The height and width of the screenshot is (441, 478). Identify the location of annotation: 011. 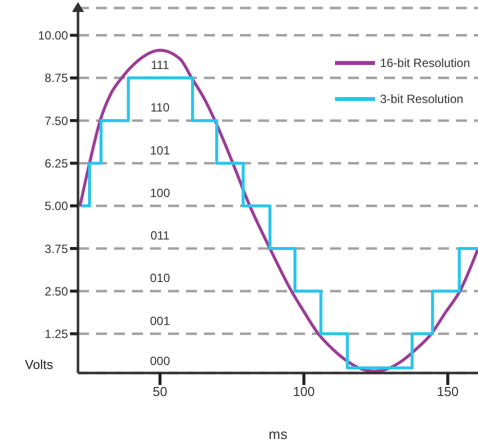
(160, 235).